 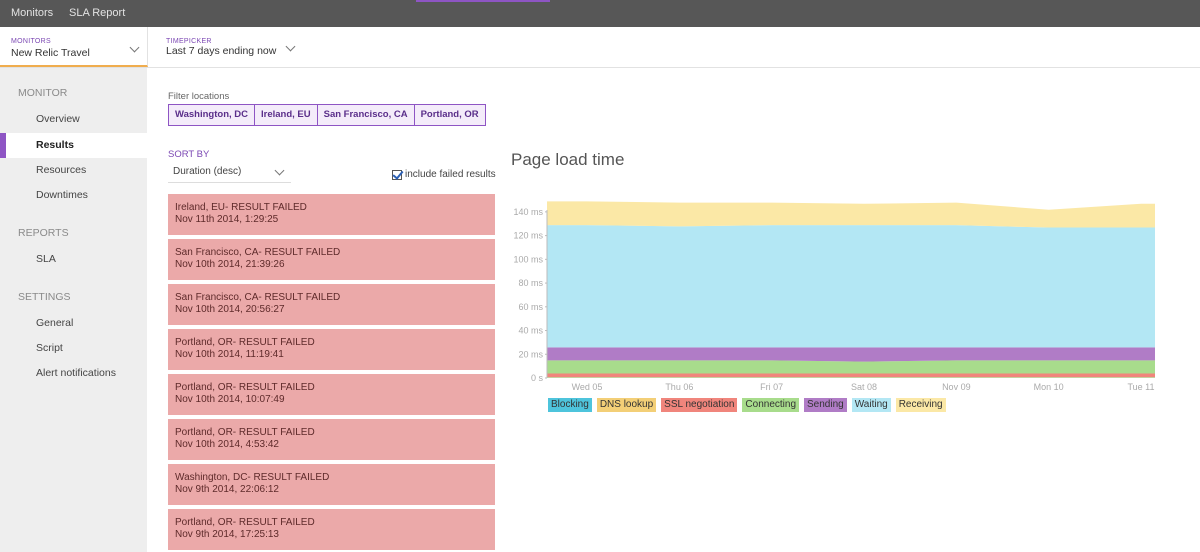 What do you see at coordinates (397, 174) in the screenshot?
I see `include-failed-checkbox` at bounding box center [397, 174].